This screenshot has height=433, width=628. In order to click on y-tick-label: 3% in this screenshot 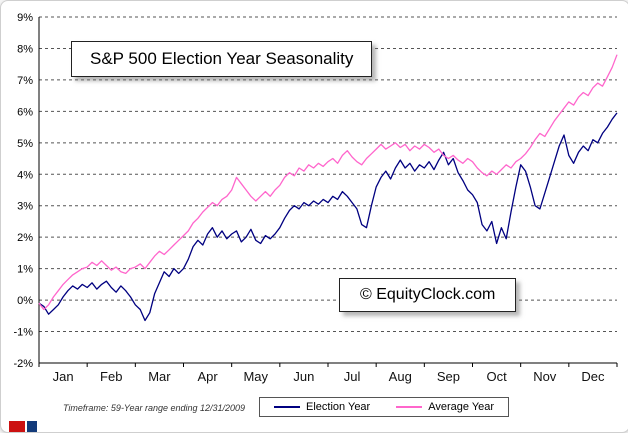, I will do `click(25, 207)`.